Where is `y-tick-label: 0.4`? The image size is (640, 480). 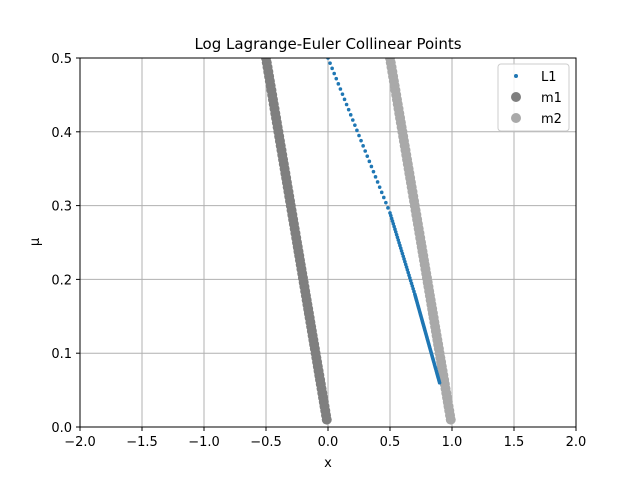 y-tick-label: 0.4 is located at coordinates (61, 133).